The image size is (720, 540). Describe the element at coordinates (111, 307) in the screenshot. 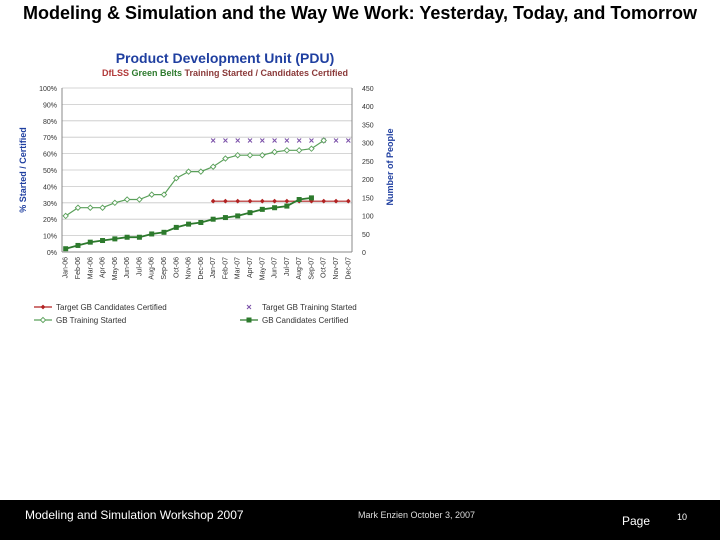

I see `legend-label: Target GB Candidates Certified` at that location.